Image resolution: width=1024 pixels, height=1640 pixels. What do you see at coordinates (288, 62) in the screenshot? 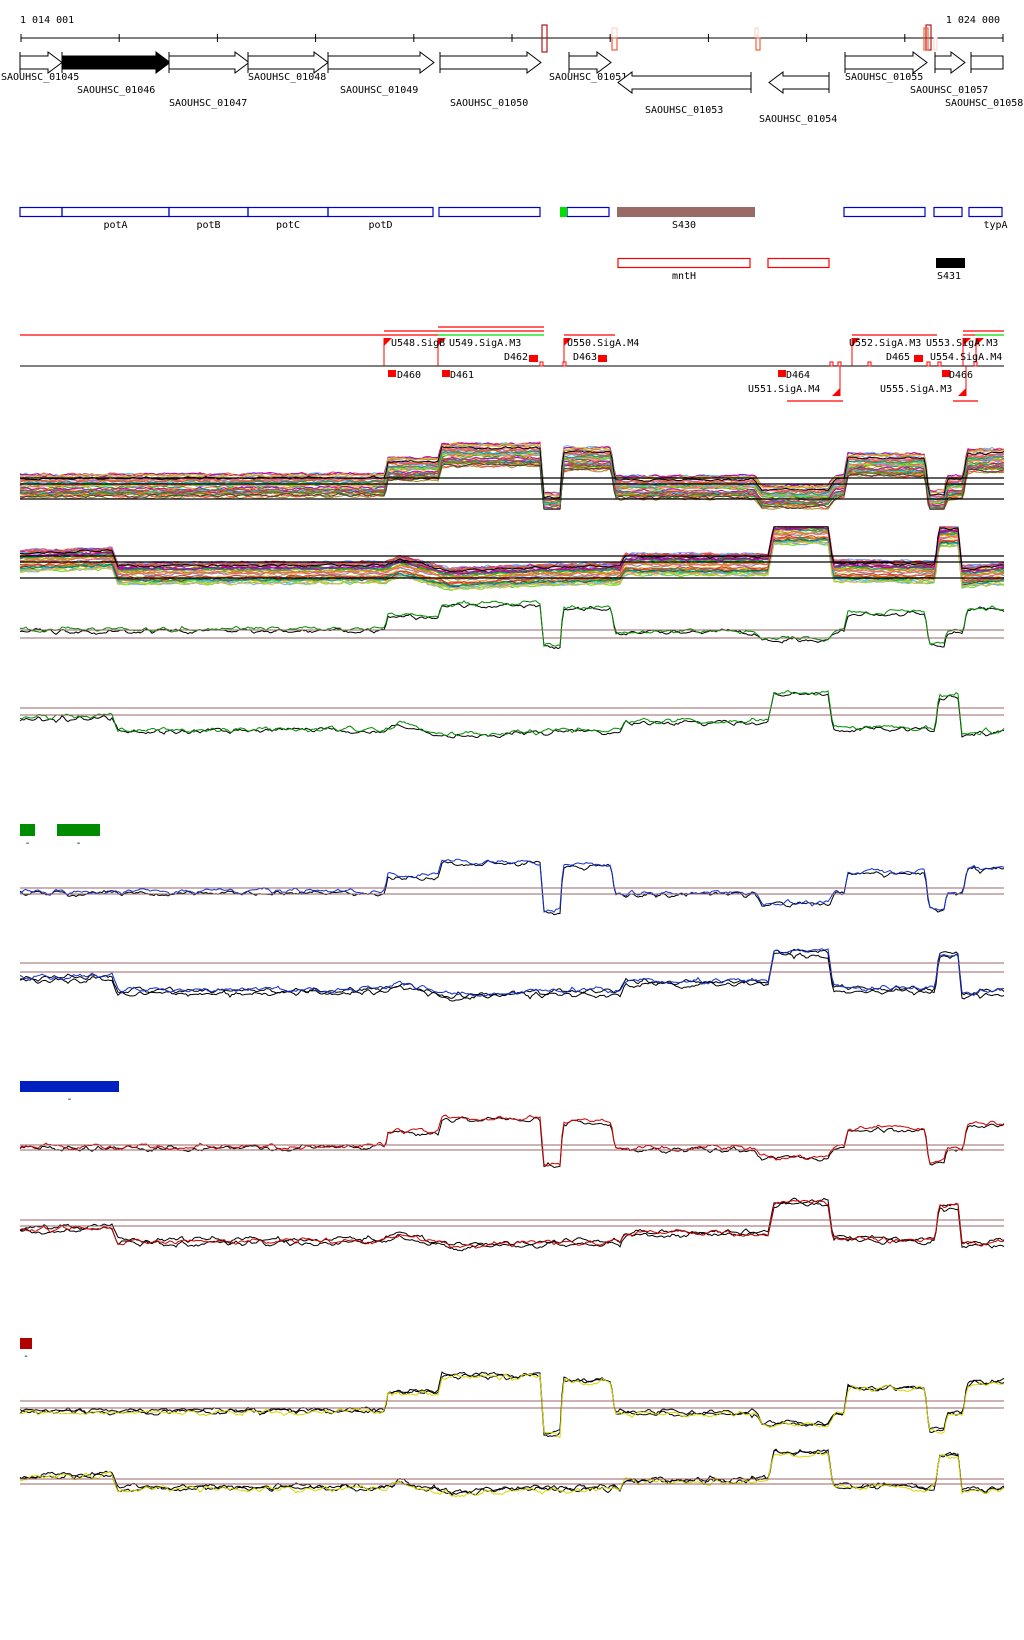
I see `forward-arrow-icon` at bounding box center [288, 62].